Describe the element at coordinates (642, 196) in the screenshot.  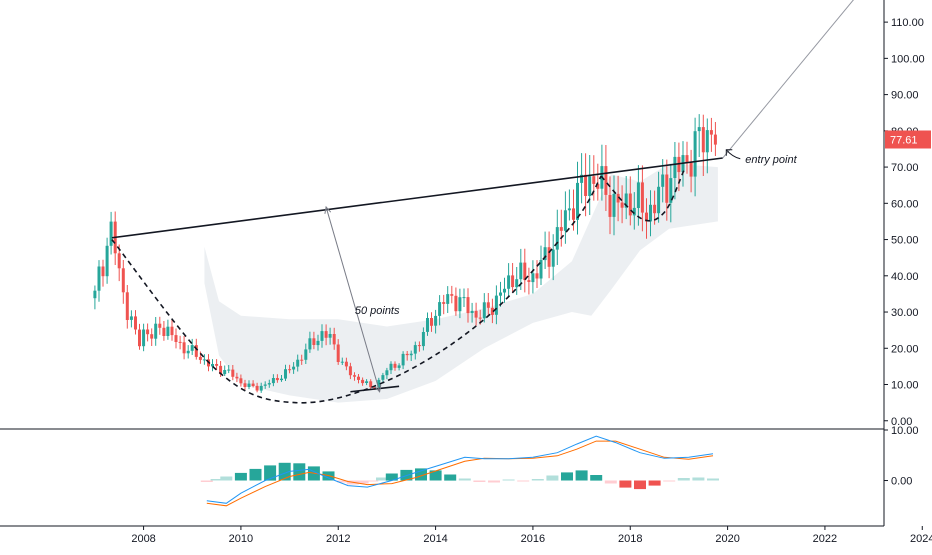
I see `handle-curve` at that location.